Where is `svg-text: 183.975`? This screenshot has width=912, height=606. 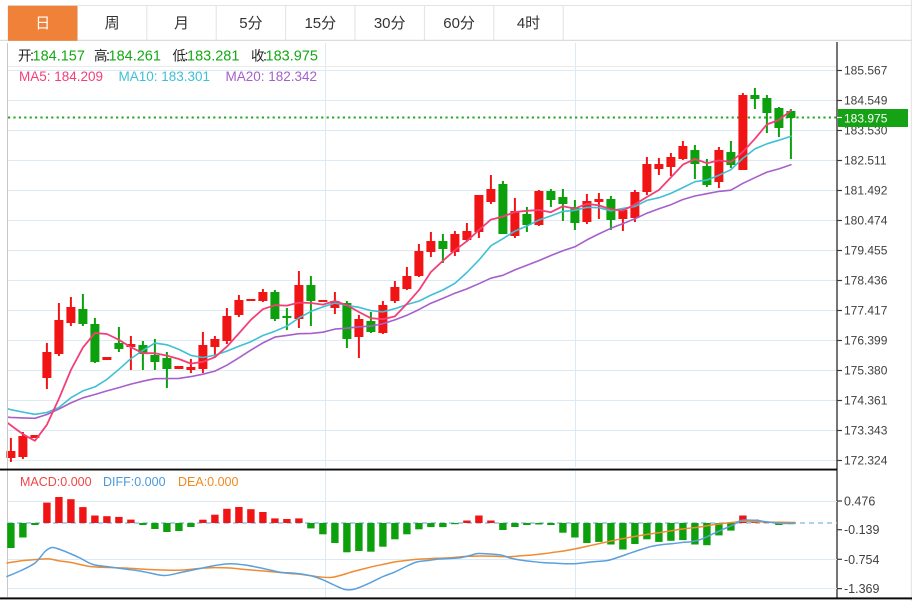 svg-text: 183.975 is located at coordinates (866, 119).